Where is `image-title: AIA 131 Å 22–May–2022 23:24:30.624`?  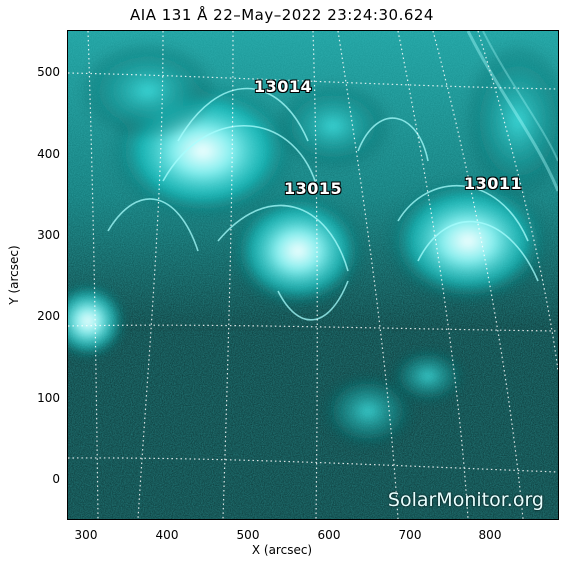 image-title: AIA 131 Å 22–May–2022 23:24:30.624 is located at coordinates (282, 15).